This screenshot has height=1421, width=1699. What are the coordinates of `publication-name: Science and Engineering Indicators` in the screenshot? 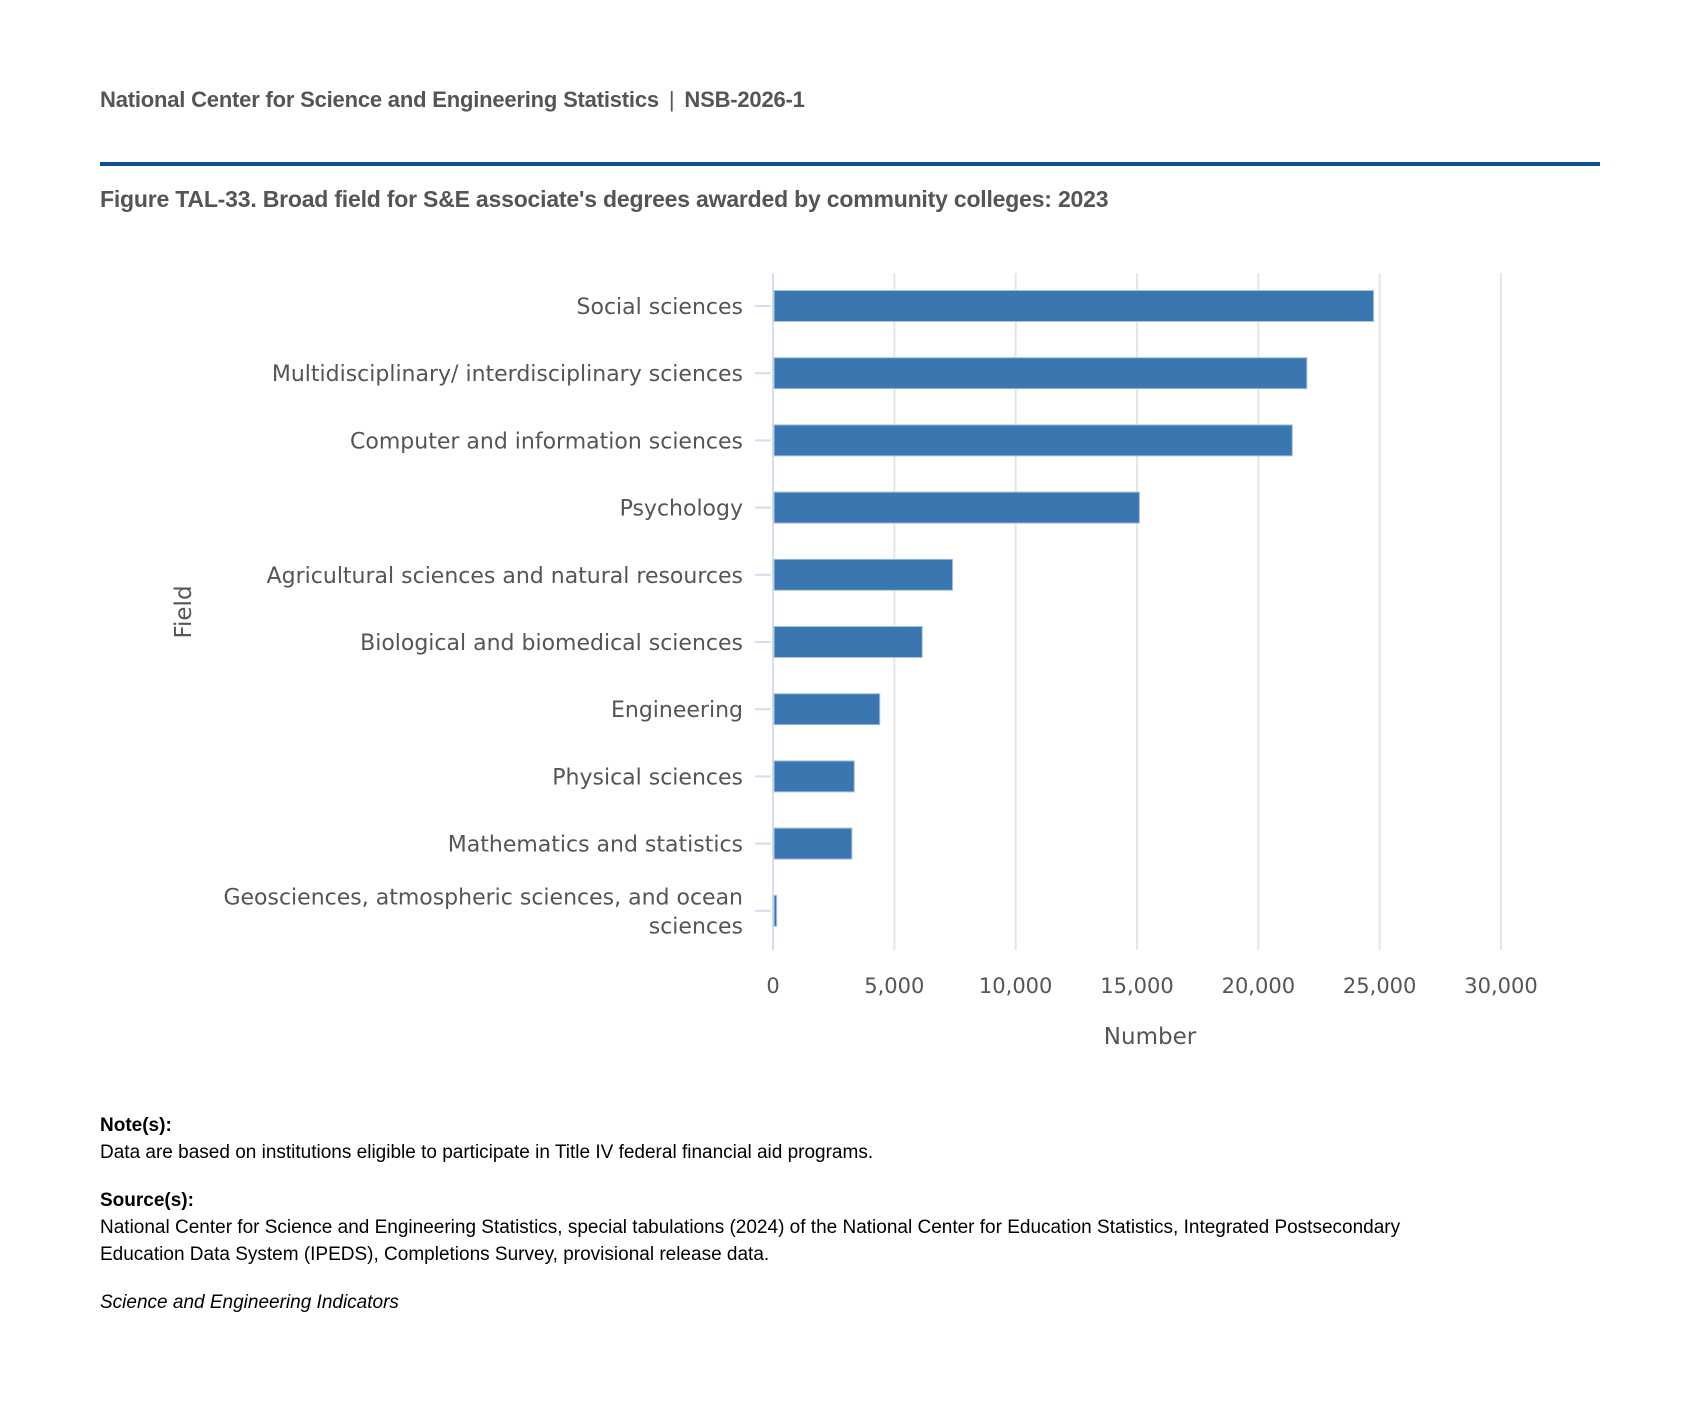 It's located at (249, 1302).